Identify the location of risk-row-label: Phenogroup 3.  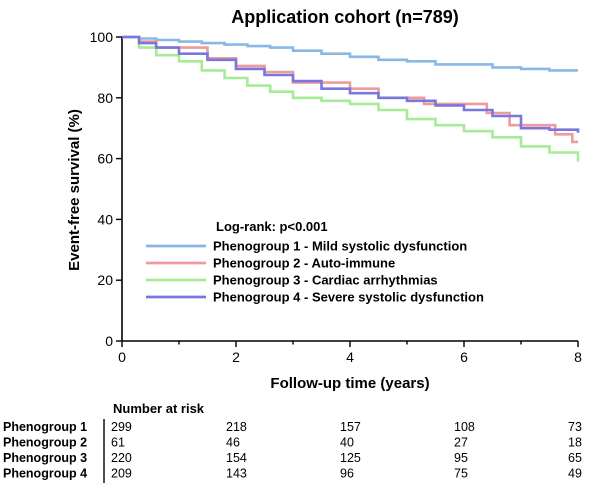
(45, 458).